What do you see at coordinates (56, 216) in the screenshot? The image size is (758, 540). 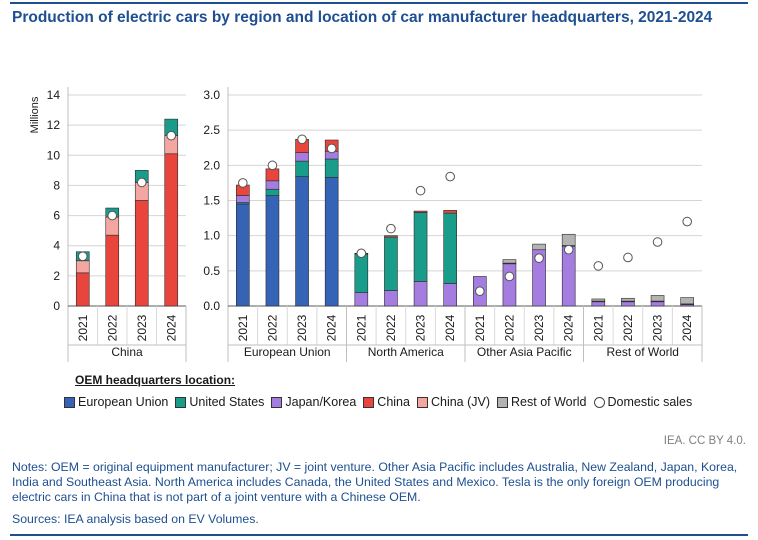 I see `y-tick-label: 6` at bounding box center [56, 216].